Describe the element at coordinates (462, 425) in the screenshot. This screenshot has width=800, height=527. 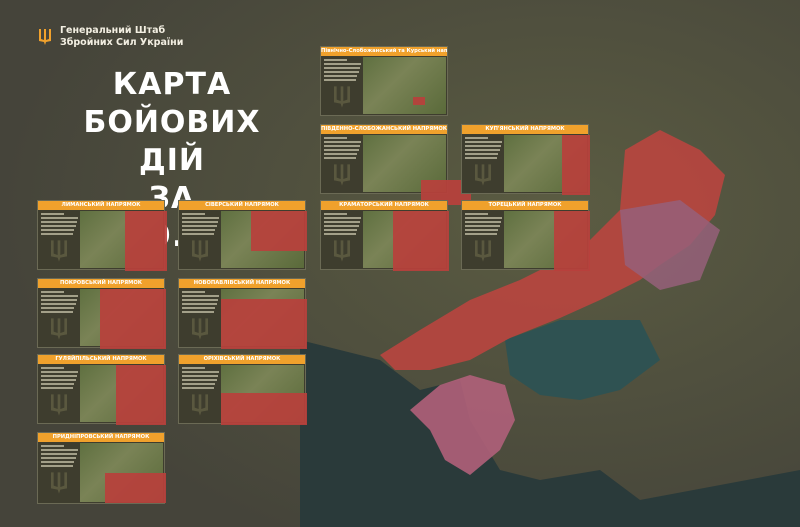
I see `crimea` at that location.